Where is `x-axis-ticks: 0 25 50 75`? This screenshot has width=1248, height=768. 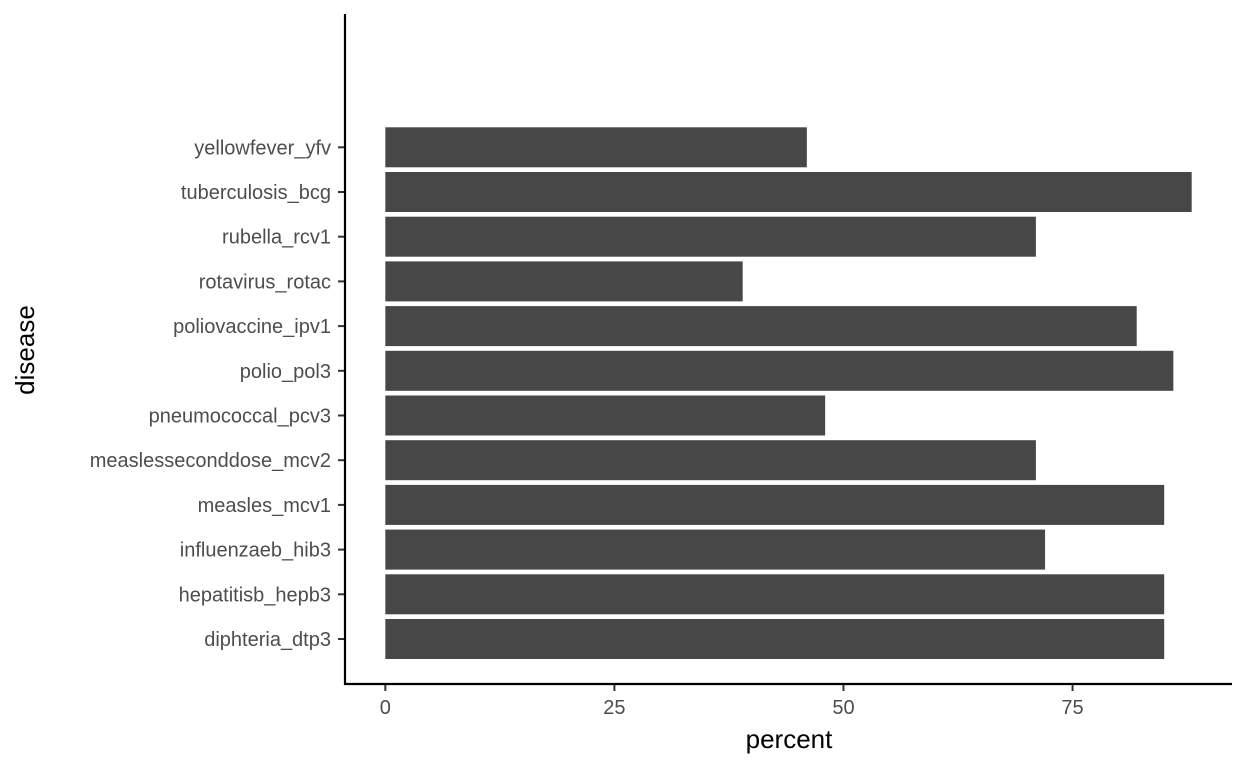 x-axis-ticks: 0 25 50 75 is located at coordinates (732, 701).